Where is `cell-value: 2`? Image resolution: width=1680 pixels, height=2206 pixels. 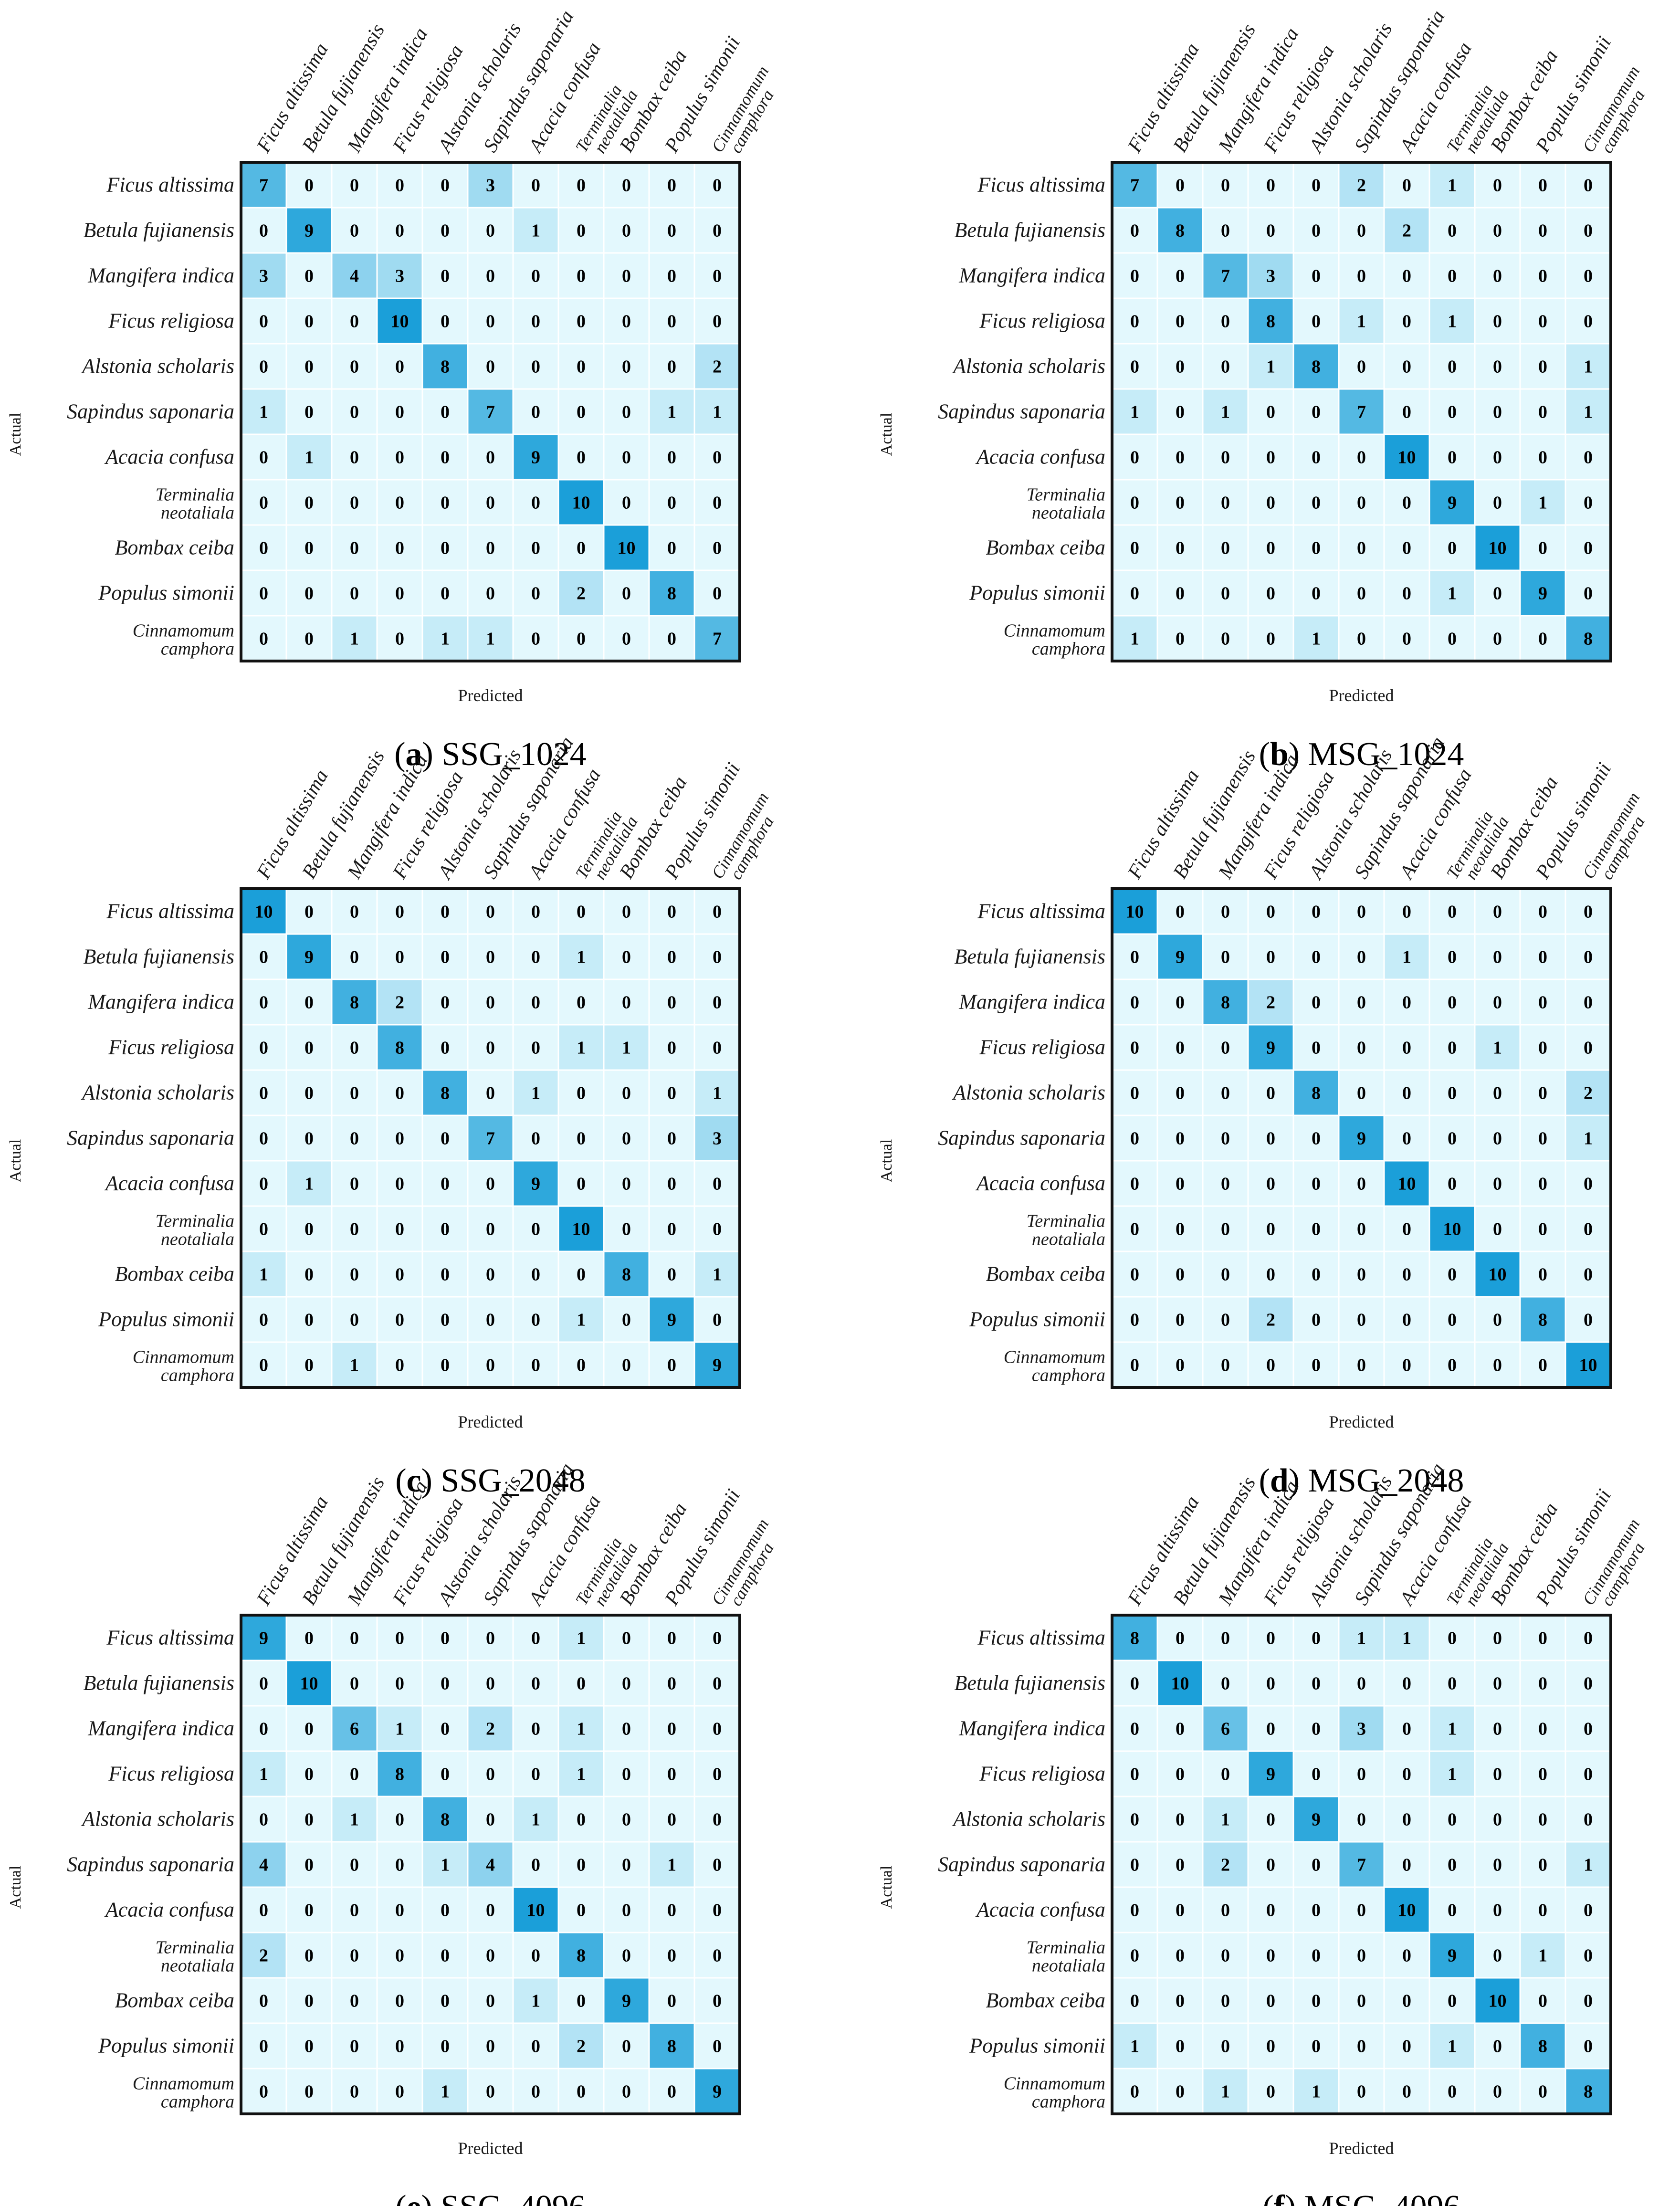
cell-value: 2 is located at coordinates (1270, 1320).